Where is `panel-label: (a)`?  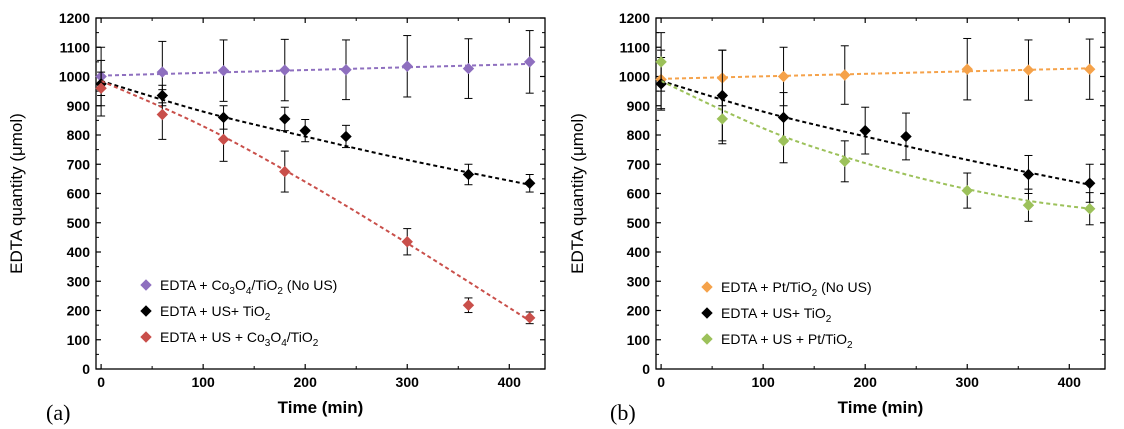 panel-label: (a) is located at coordinates (58, 412).